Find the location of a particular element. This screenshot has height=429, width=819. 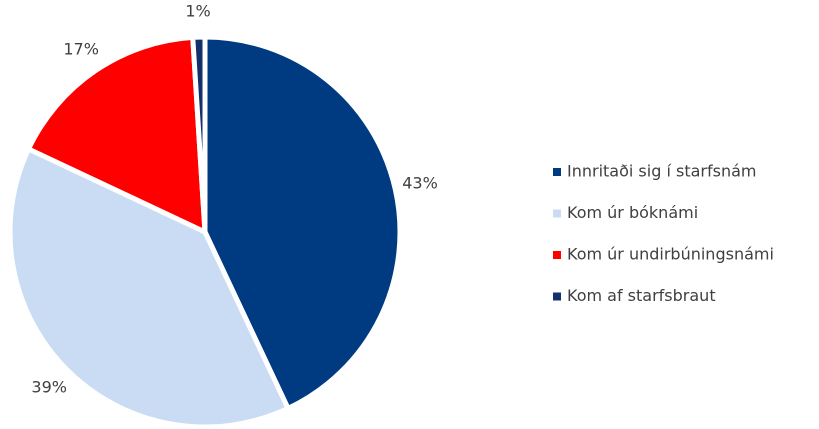

legend-label: Innritaði sig í starfsnám is located at coordinates (661, 171).